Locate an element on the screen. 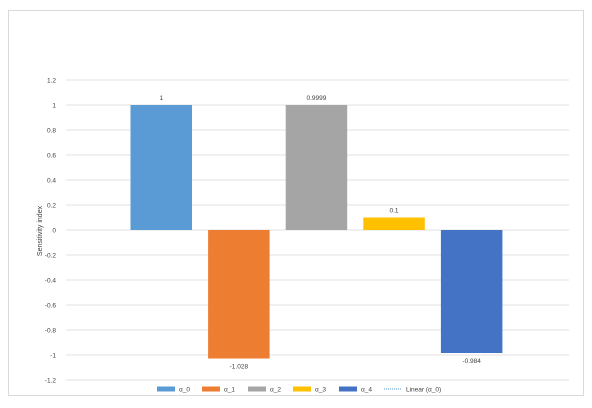  legend: α_0 α_1 α_2 α_3 α_4 Linear (α_0) is located at coordinates (299, 389).